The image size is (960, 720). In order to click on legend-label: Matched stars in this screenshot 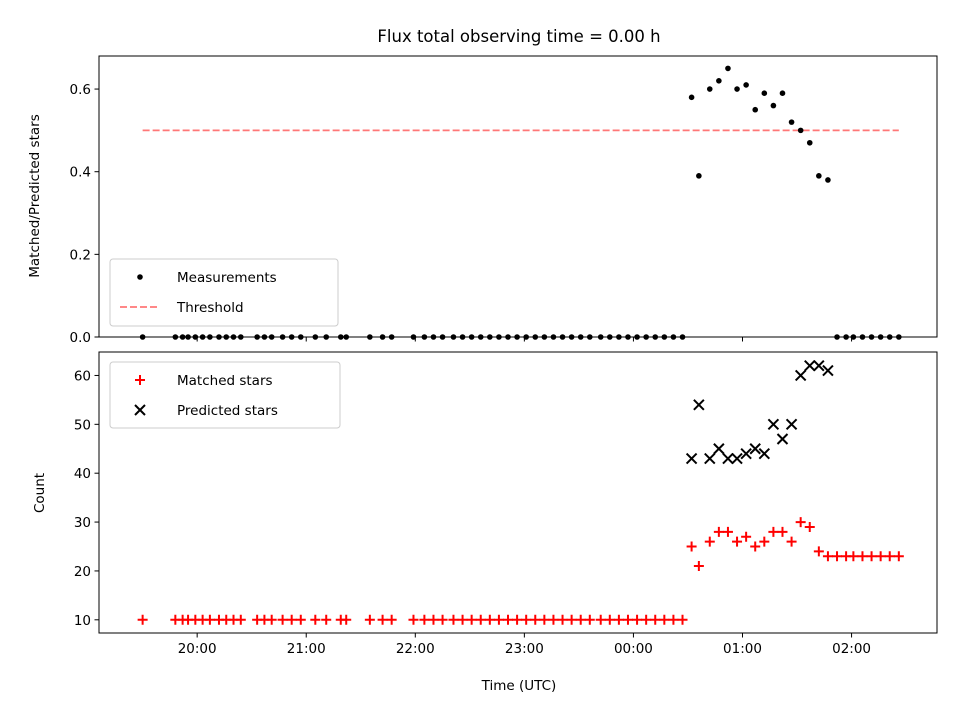, I will do `click(225, 381)`.